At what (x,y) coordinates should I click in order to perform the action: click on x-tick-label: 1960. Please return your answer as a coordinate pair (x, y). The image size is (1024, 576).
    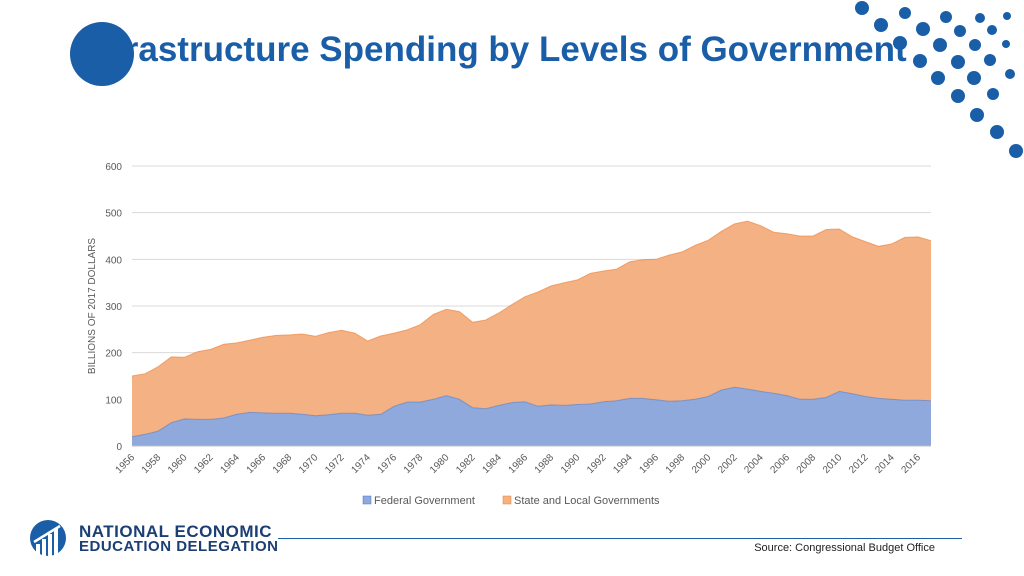
    Looking at the image, I should click on (178, 464).